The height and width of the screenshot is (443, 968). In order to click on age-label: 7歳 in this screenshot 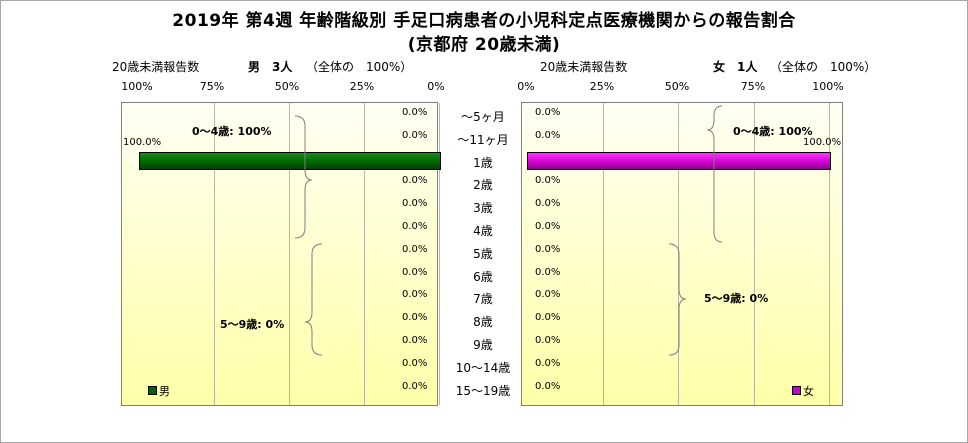, I will do `click(483, 299)`.